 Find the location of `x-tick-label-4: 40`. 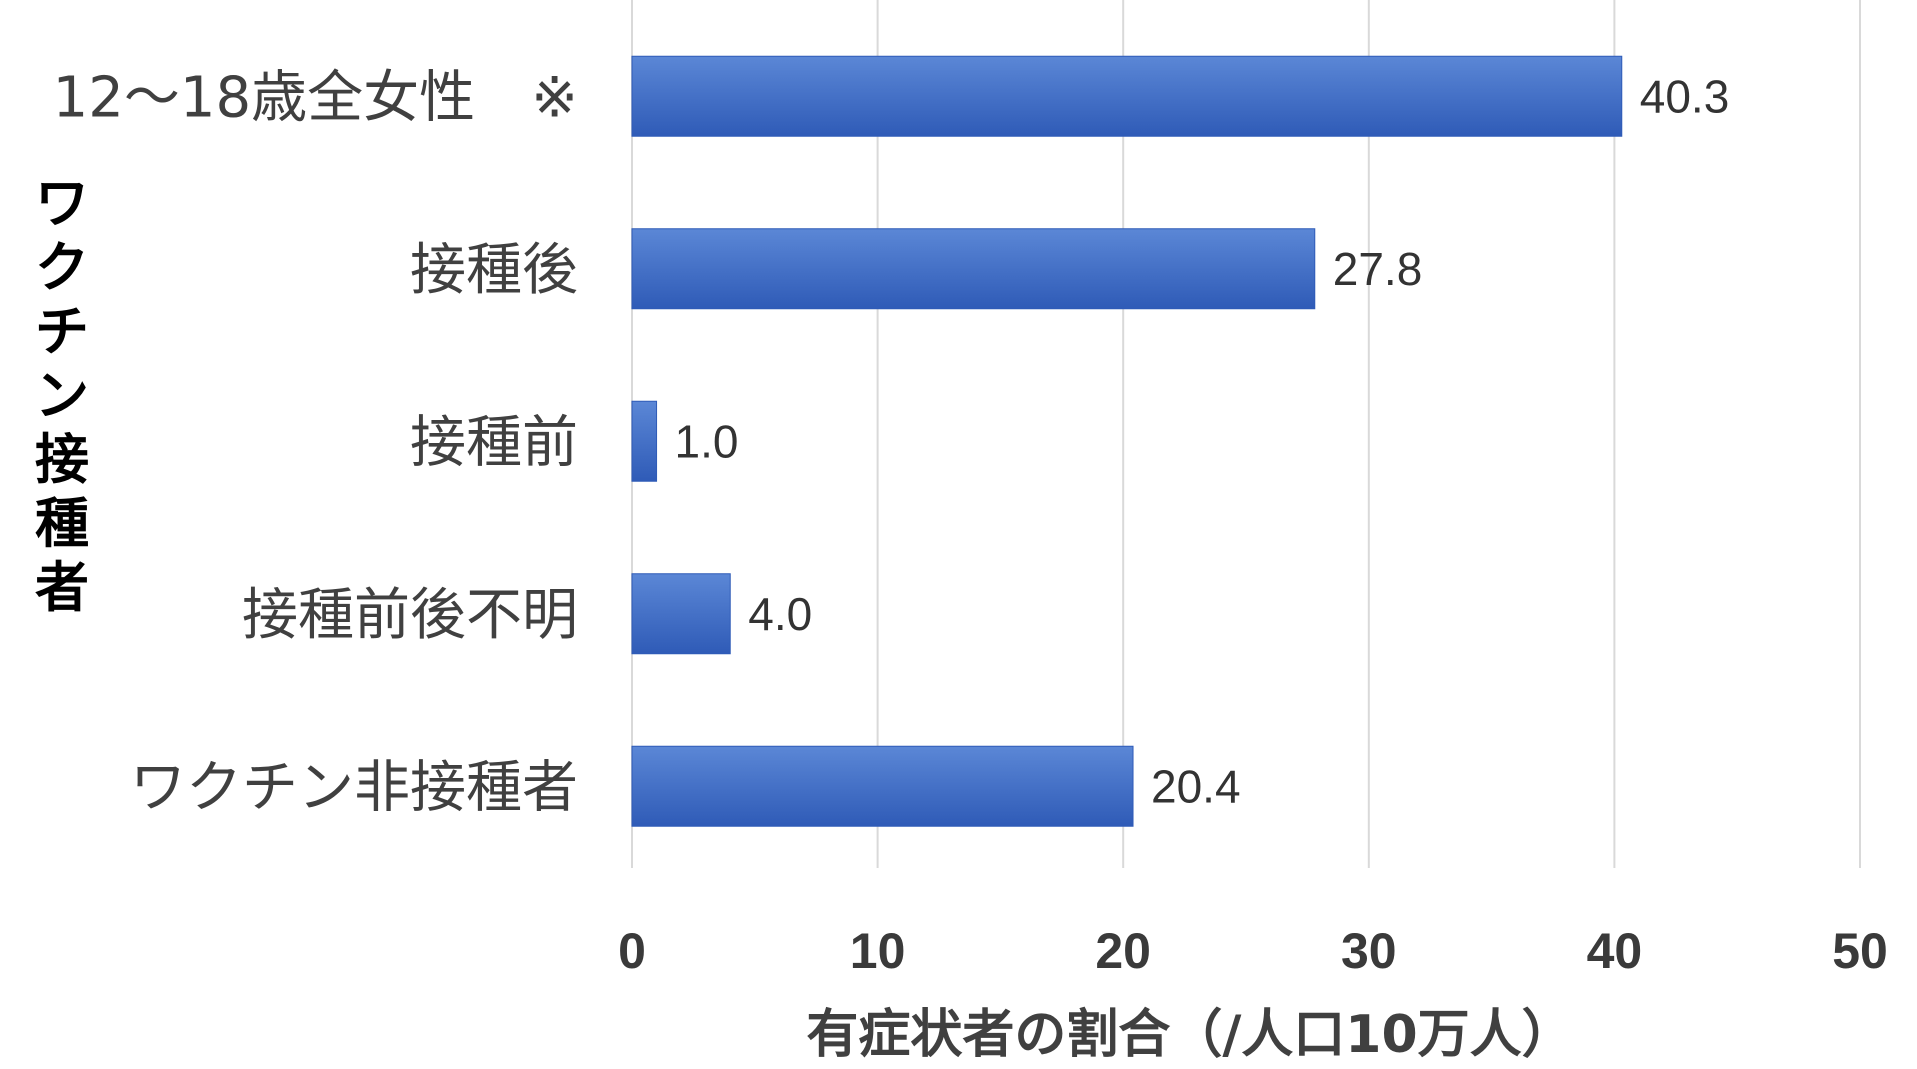

x-tick-label-4: 40 is located at coordinates (1615, 951).